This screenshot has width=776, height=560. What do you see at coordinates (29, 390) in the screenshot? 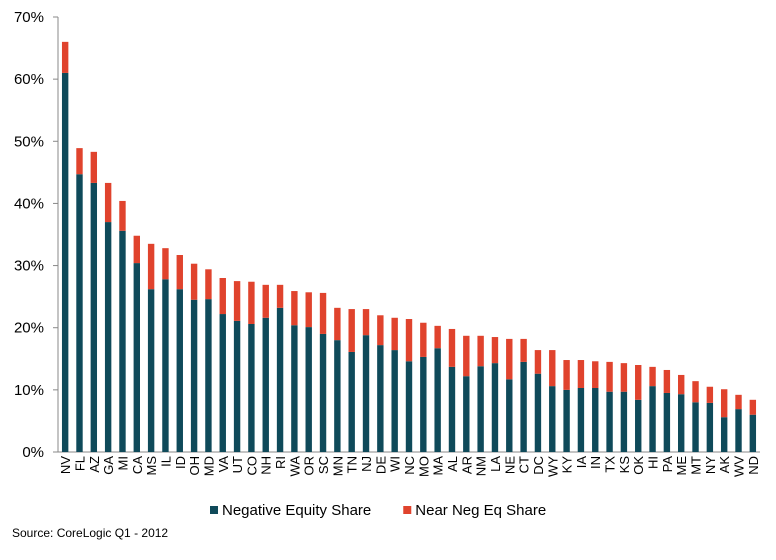
I see `y-tick-label: 10%` at bounding box center [29, 390].